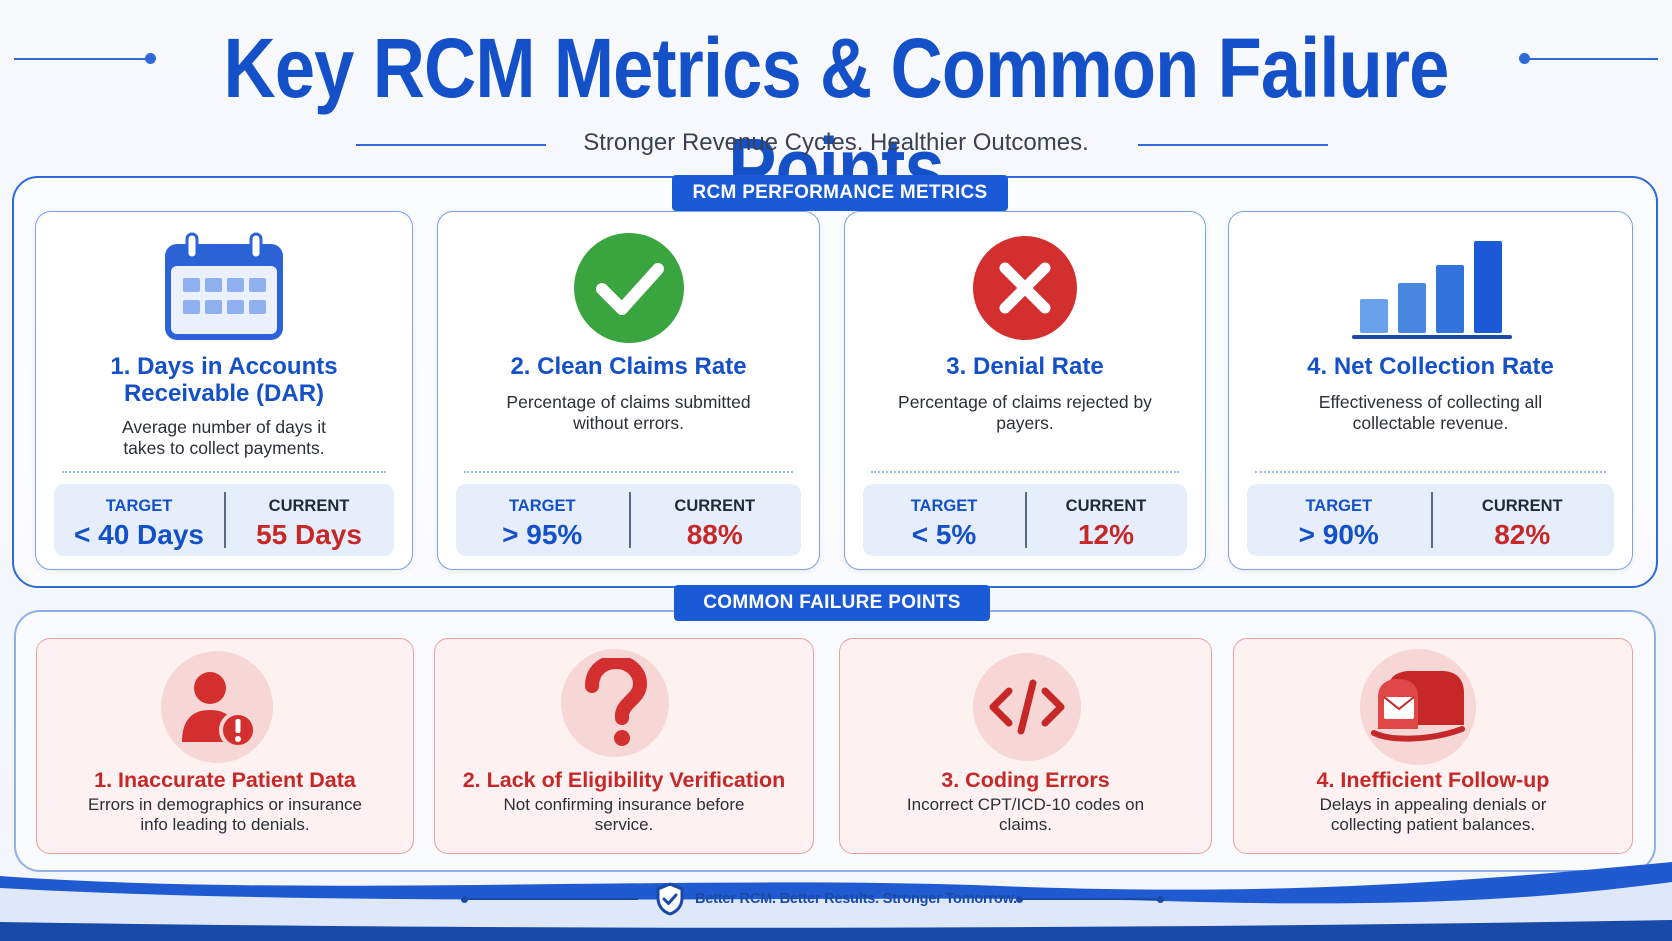 This screenshot has width=1672, height=941. I want to click on target-value: < 40 Days, so click(139, 534).